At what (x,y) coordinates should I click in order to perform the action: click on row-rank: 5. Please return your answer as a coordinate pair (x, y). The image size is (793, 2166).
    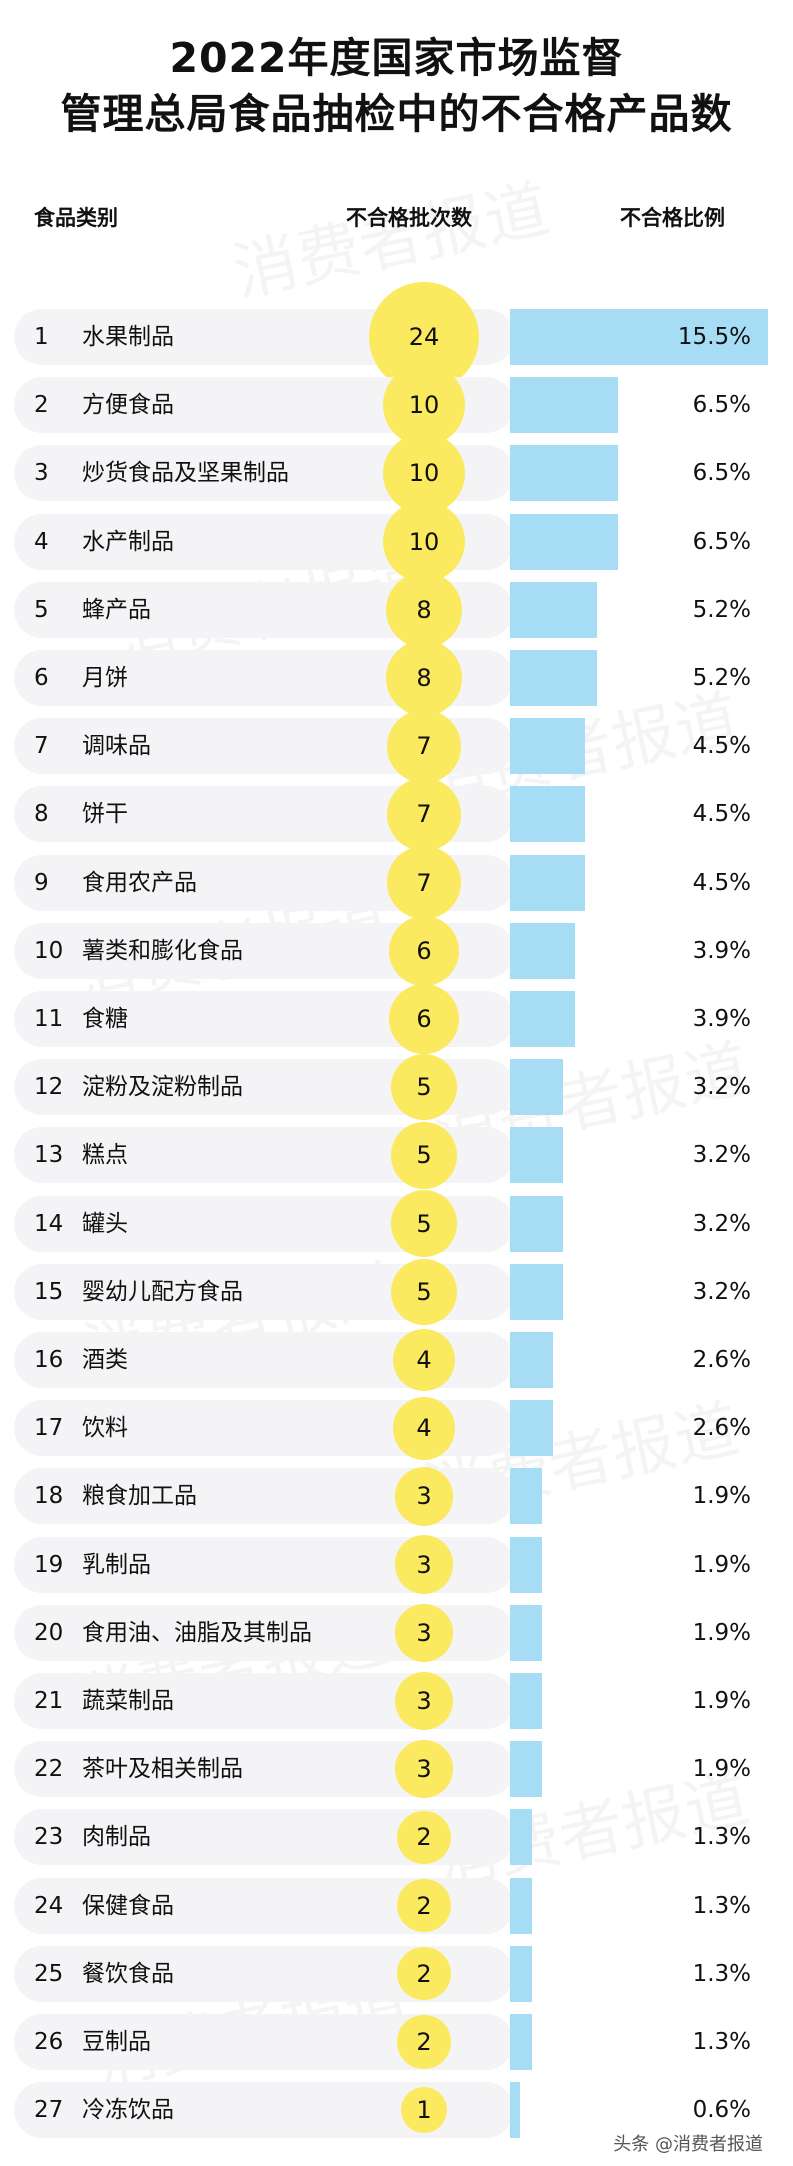
    Looking at the image, I should click on (41, 609).